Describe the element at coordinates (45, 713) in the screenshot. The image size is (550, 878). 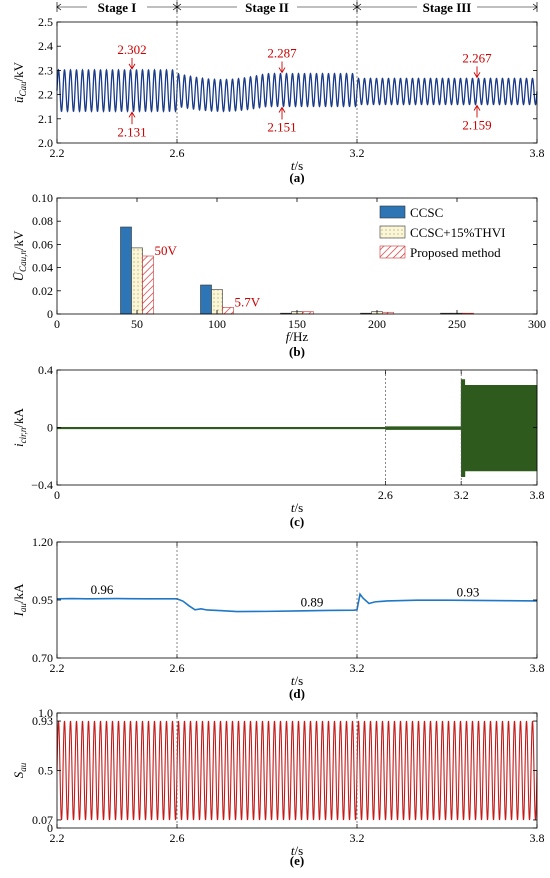
I see `y-tick-label: 1.0` at that location.